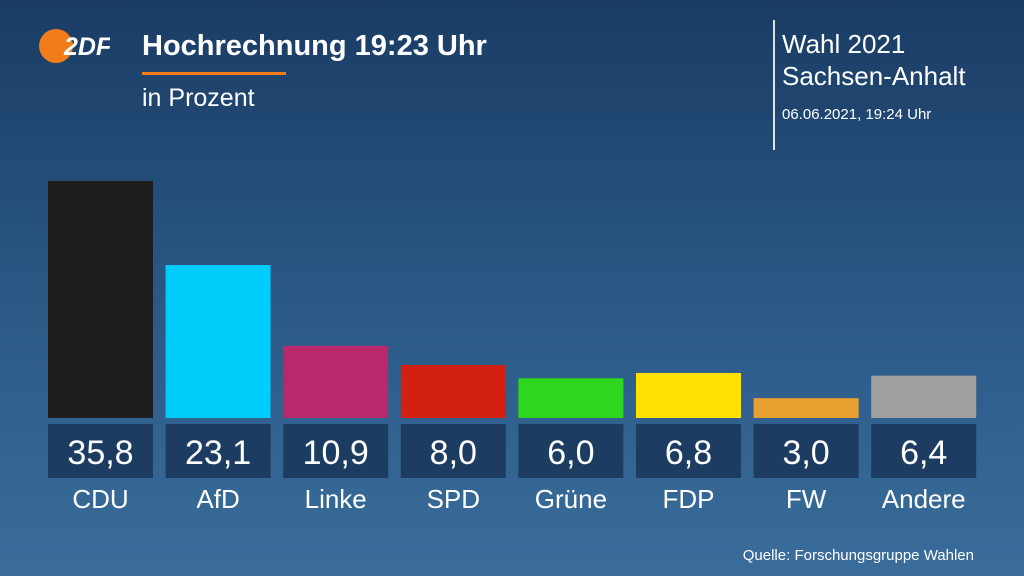 The image size is (1024, 576). I want to click on value-label-fdp: 6,8, so click(688, 453).